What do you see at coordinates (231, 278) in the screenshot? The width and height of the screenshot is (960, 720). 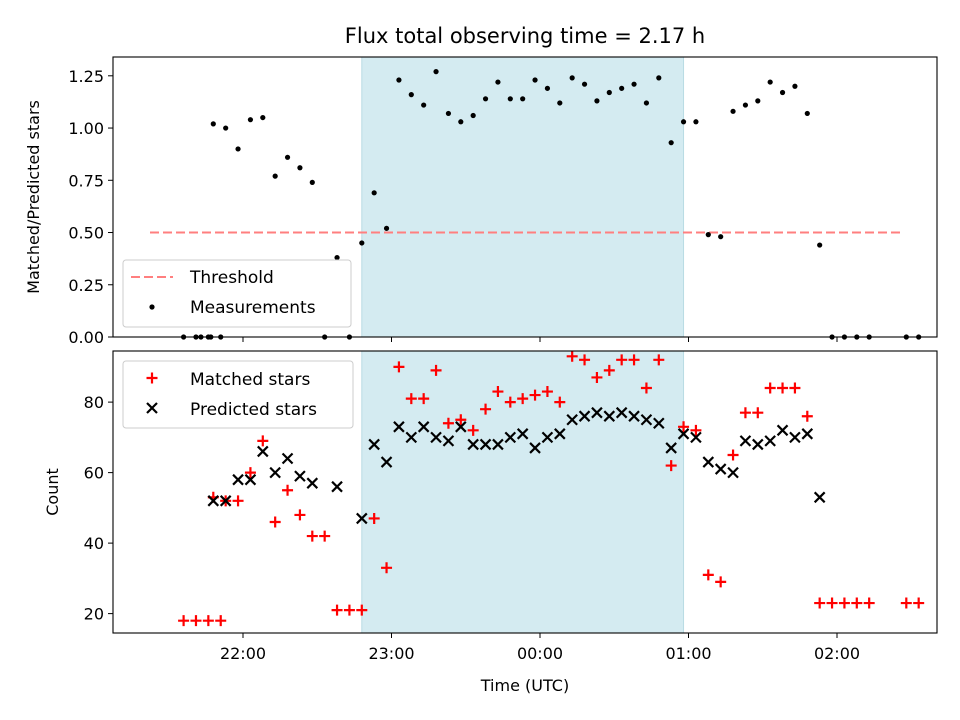 I see `legend-threshold-label: Threshold` at bounding box center [231, 278].